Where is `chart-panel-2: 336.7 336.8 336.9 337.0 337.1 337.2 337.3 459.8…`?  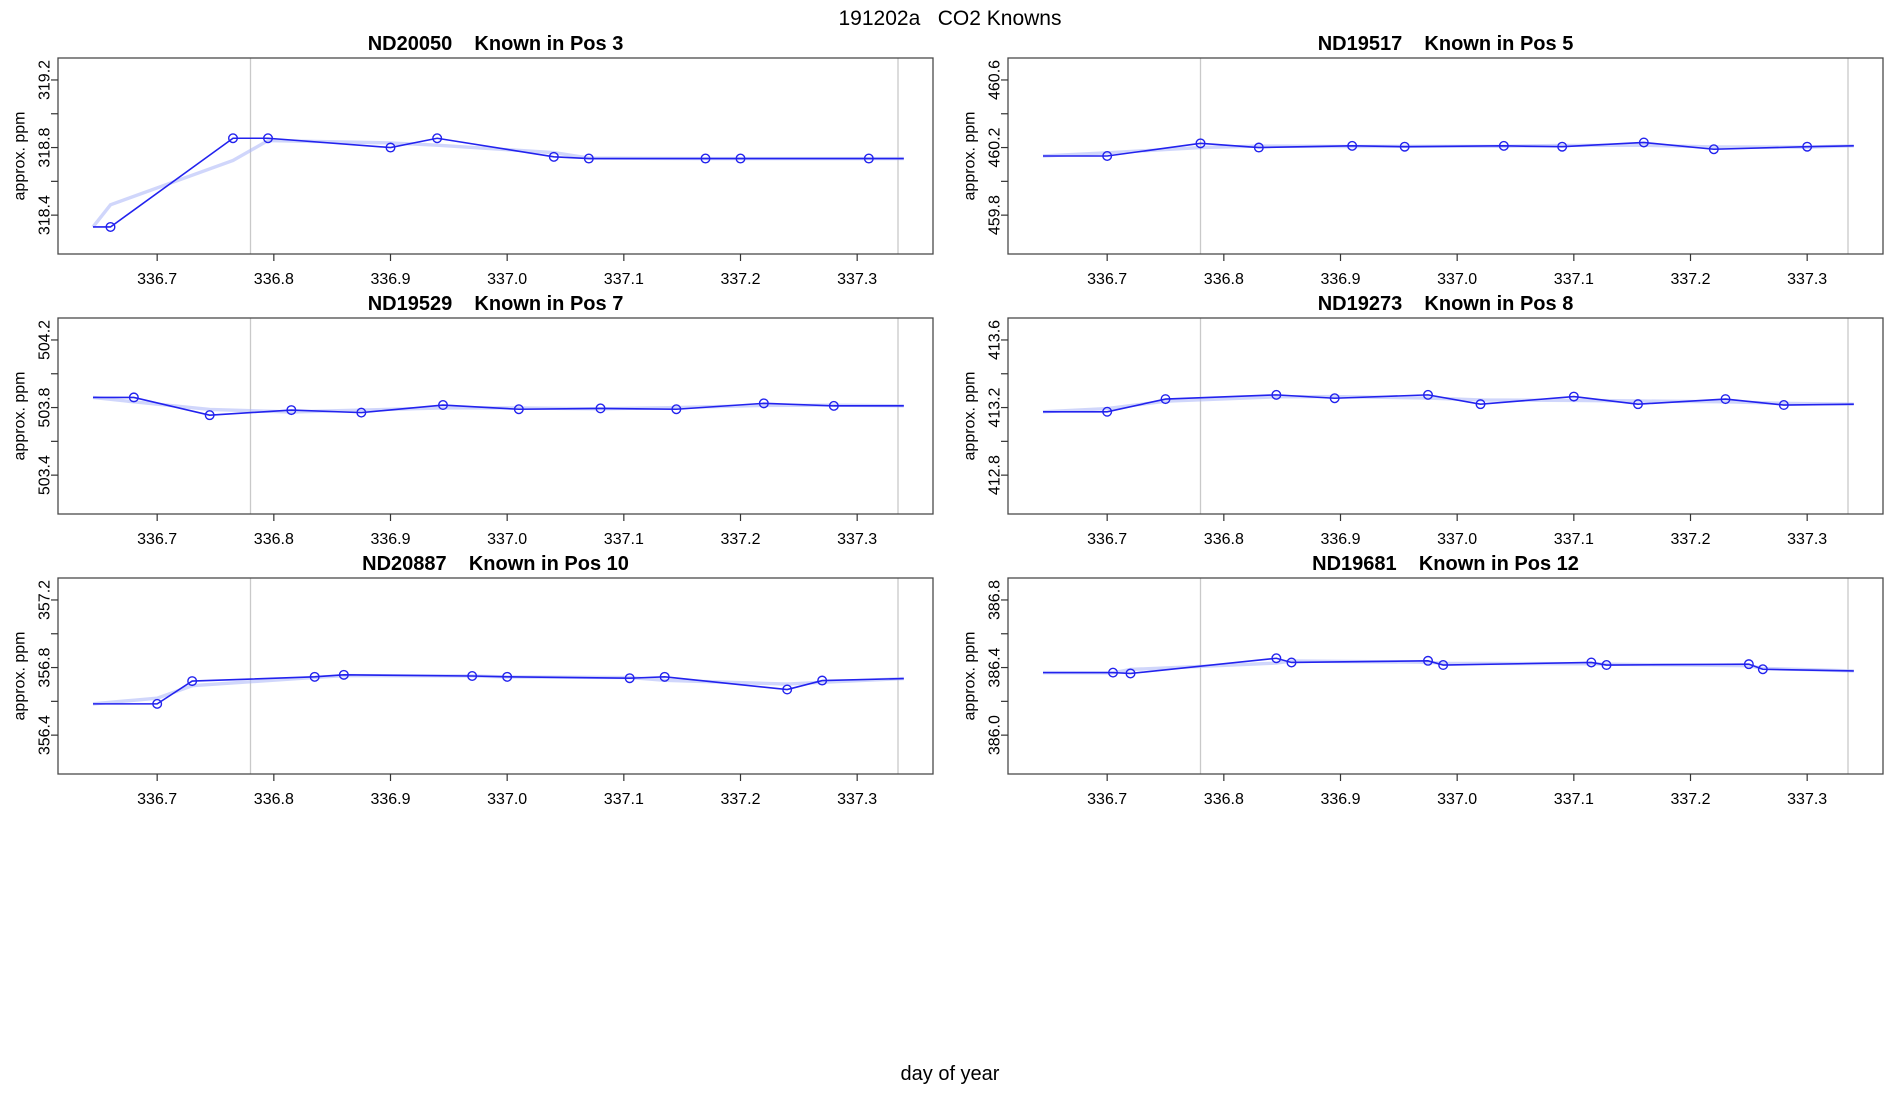
chart-panel-2: 336.7 336.8 336.9 337.0 337.1 337.2 337.3 459.8… is located at coordinates (1425, 160).